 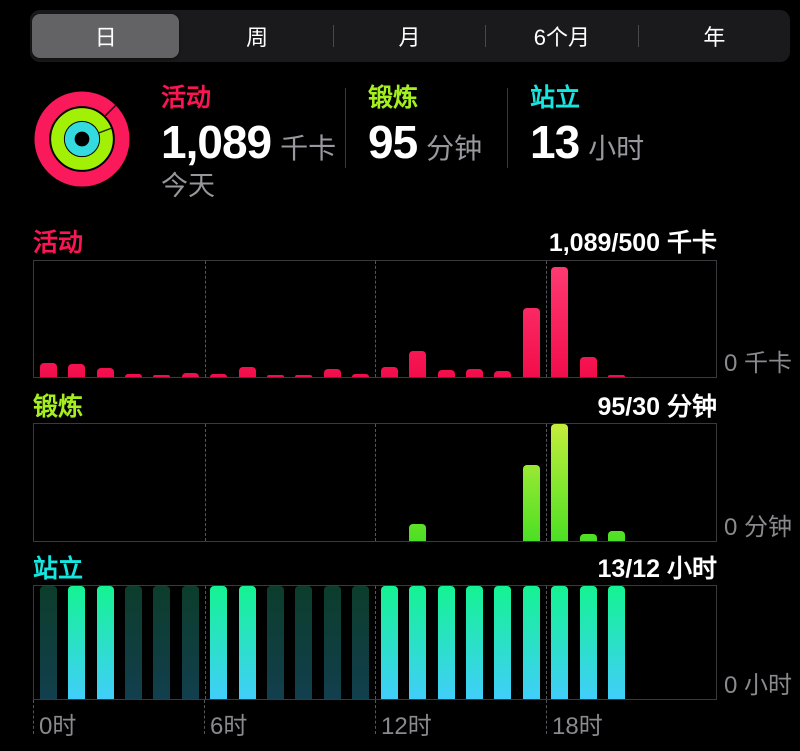 I want to click on stat-stand-unit: 小时, so click(x=616, y=148).